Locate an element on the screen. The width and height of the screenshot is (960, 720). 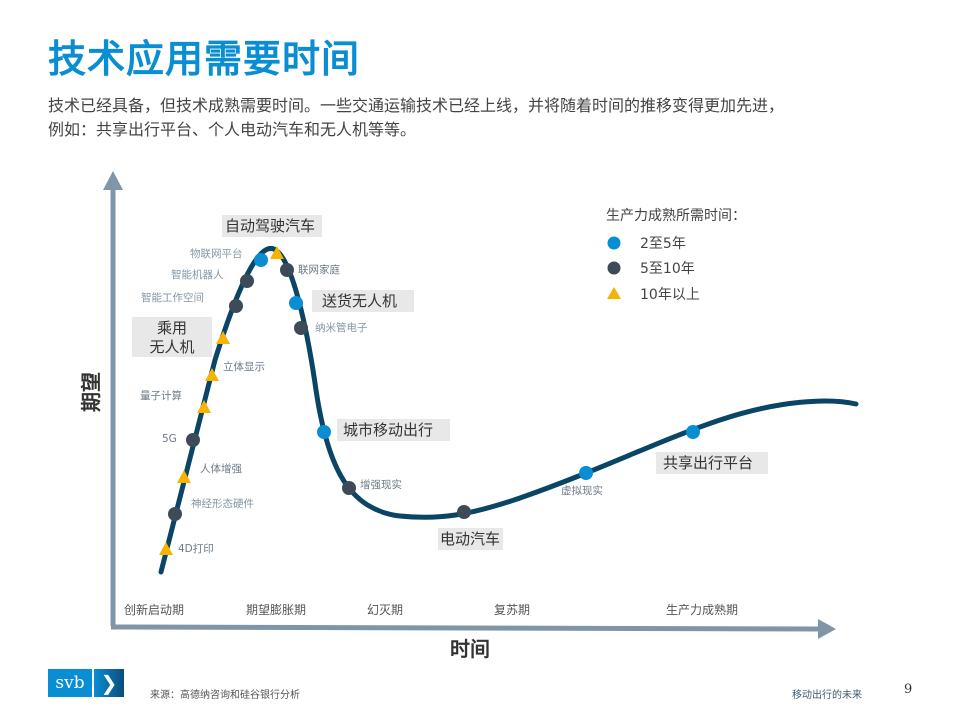
point-label: 送货无人机 is located at coordinates (359, 301).